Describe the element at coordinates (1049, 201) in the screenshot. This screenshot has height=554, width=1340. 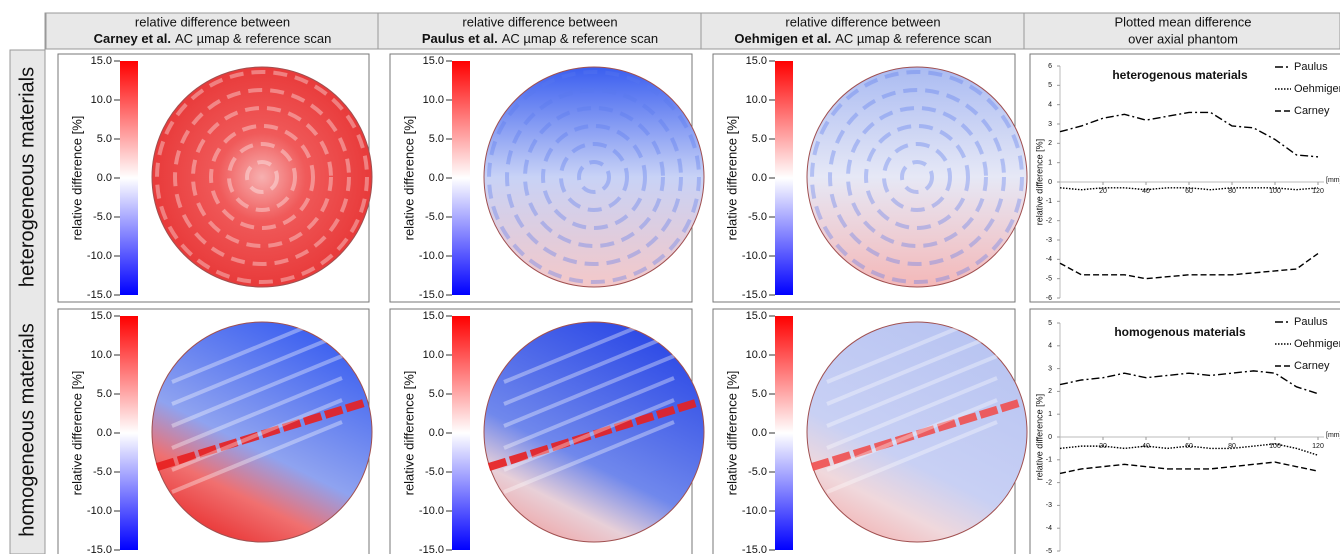
I see `y-tick-label: -1` at that location.